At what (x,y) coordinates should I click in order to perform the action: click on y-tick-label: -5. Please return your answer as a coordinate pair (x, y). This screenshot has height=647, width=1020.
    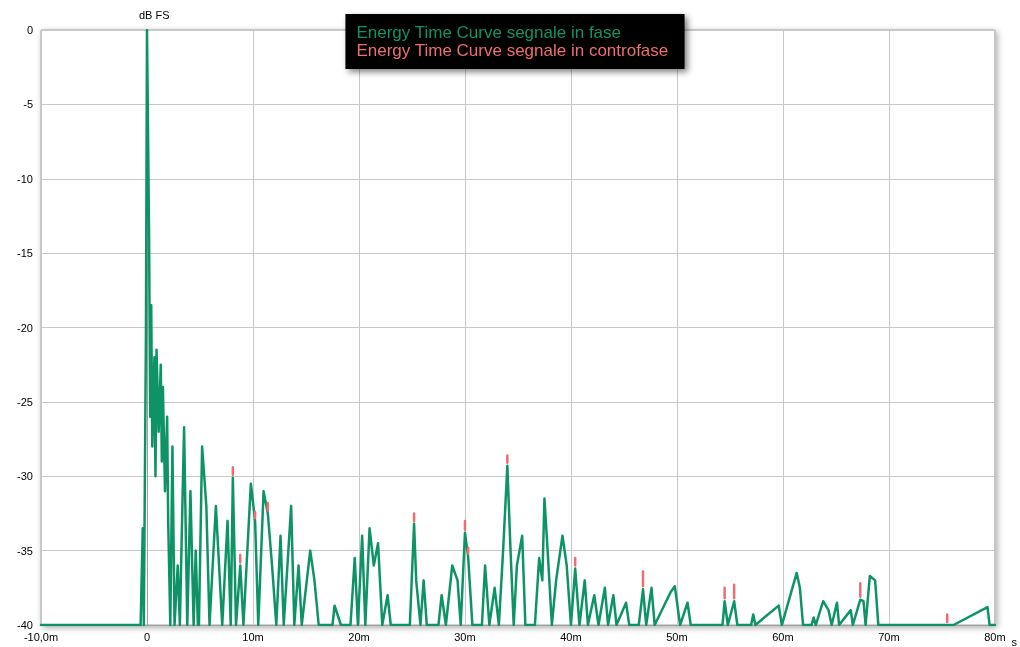
    Looking at the image, I should click on (28, 104).